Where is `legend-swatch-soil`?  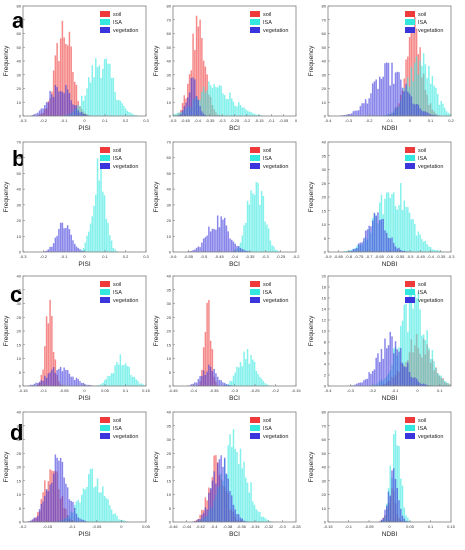 legend-swatch-soil is located at coordinates (105, 284).